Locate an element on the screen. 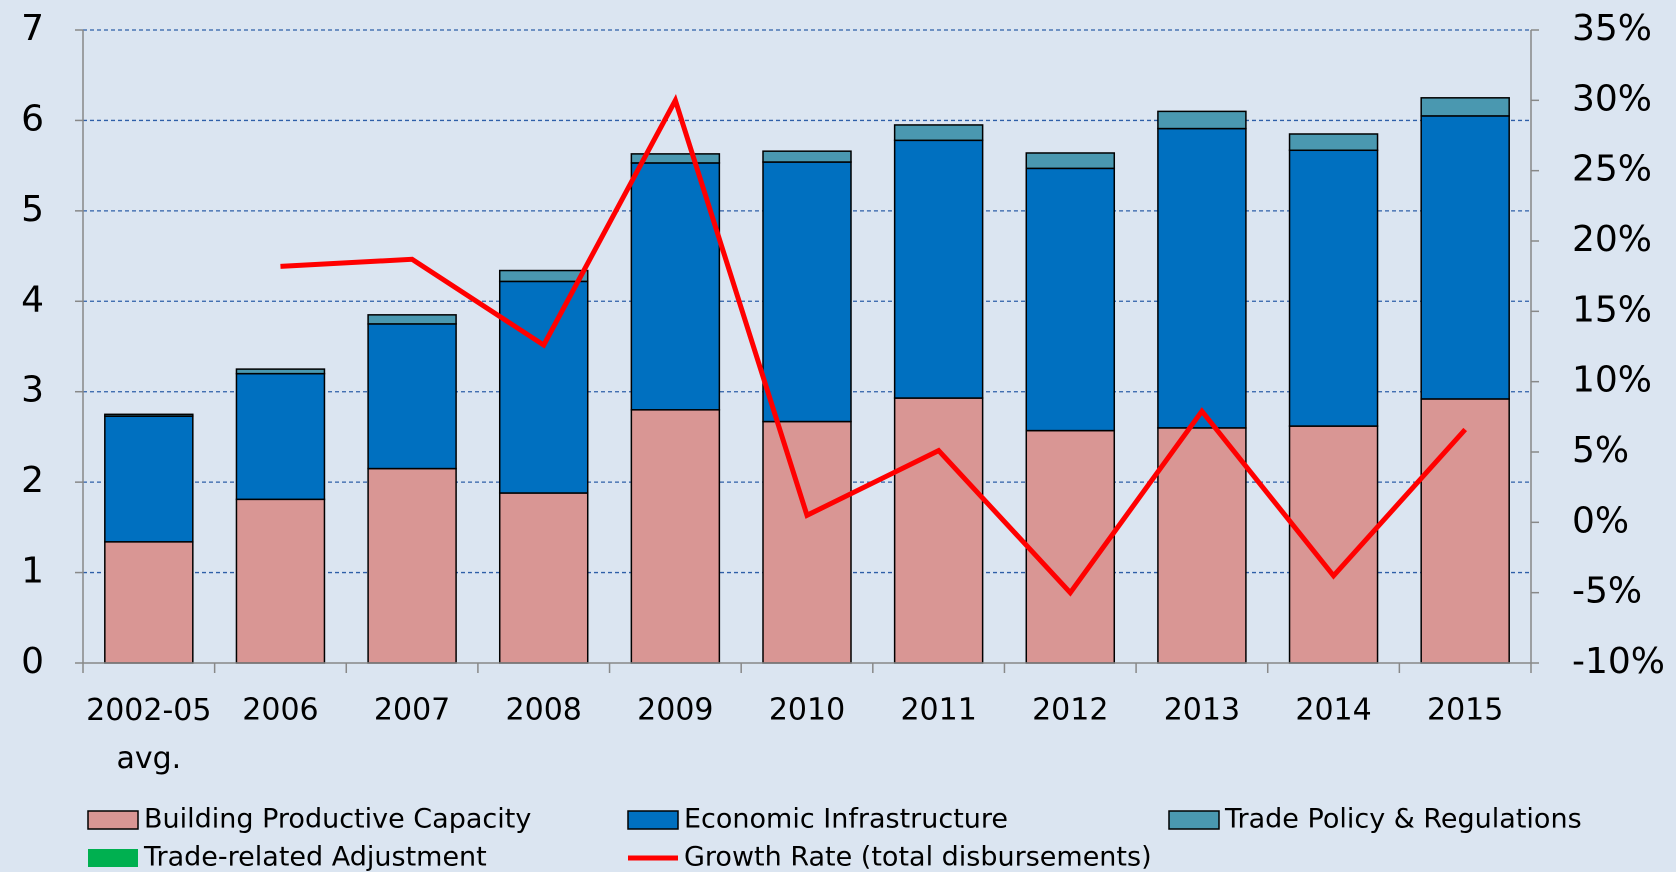  y2-tick-label: 5% is located at coordinates (1600, 450).